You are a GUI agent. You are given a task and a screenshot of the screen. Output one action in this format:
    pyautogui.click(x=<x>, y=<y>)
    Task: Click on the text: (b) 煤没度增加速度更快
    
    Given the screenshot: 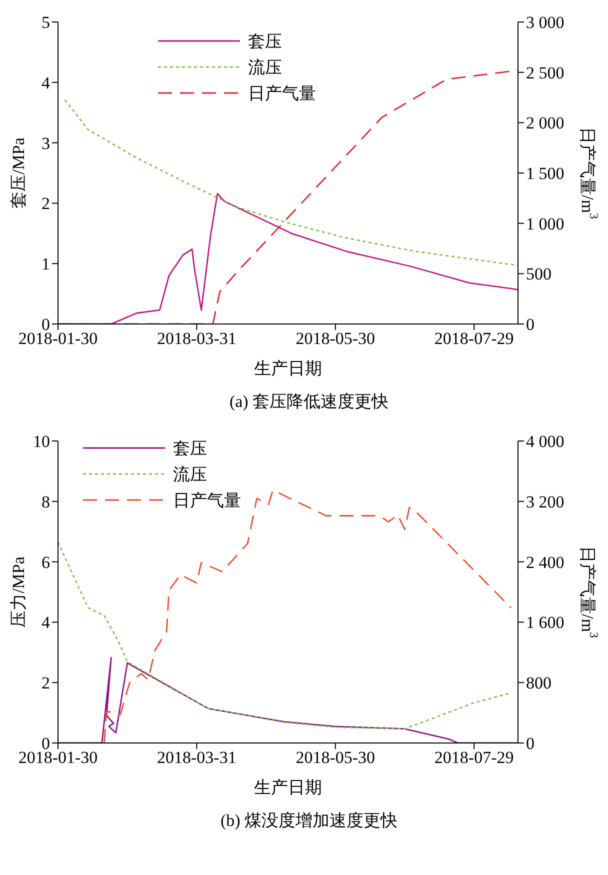 What is the action you would take?
    pyautogui.click(x=309, y=821)
    